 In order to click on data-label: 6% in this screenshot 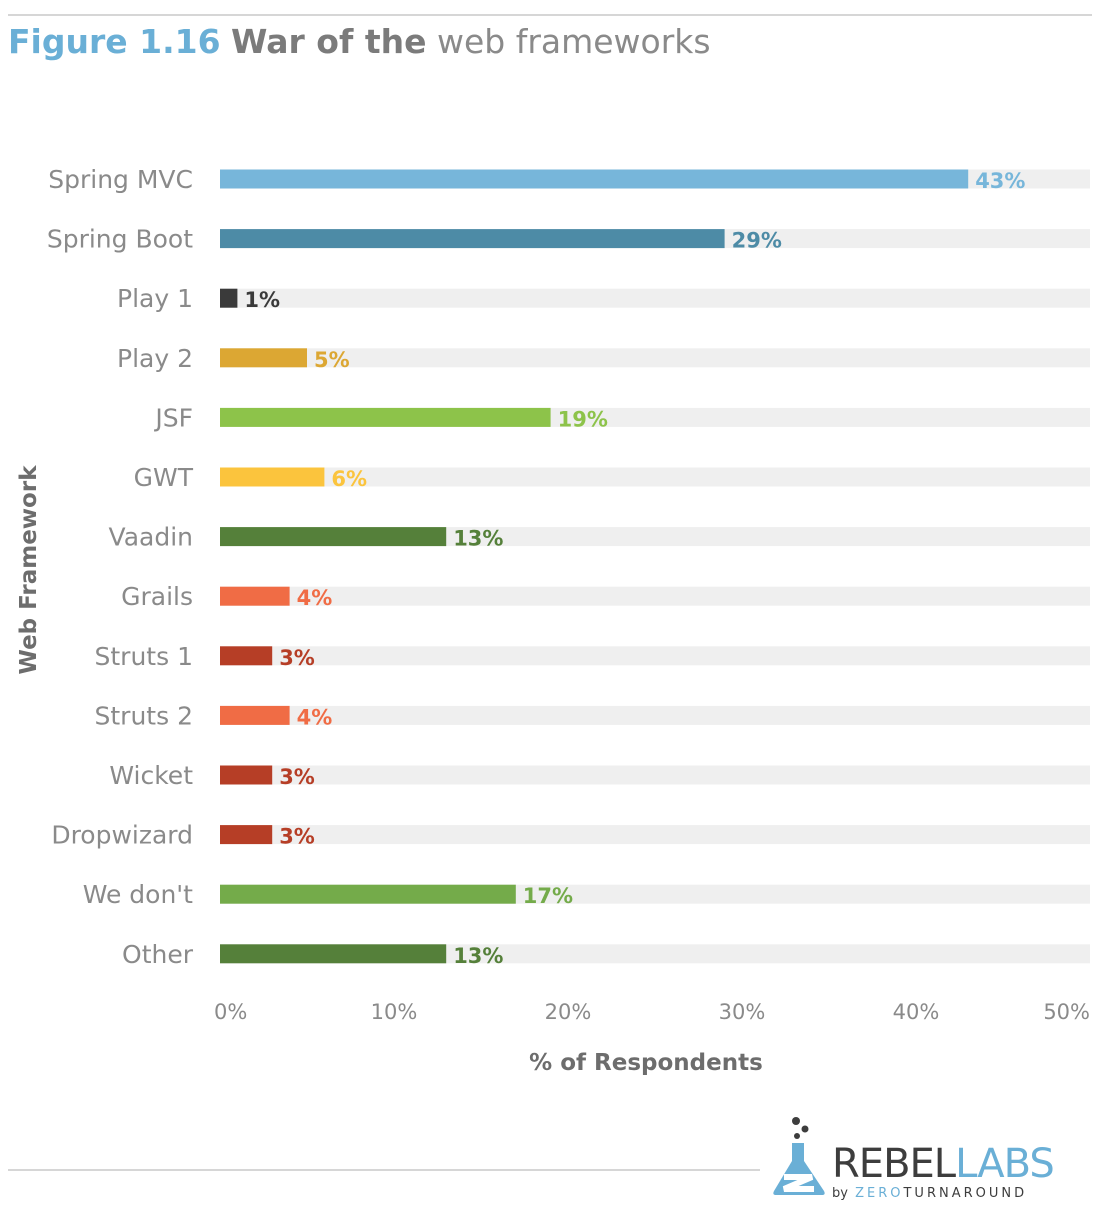, I will do `click(349, 479)`.